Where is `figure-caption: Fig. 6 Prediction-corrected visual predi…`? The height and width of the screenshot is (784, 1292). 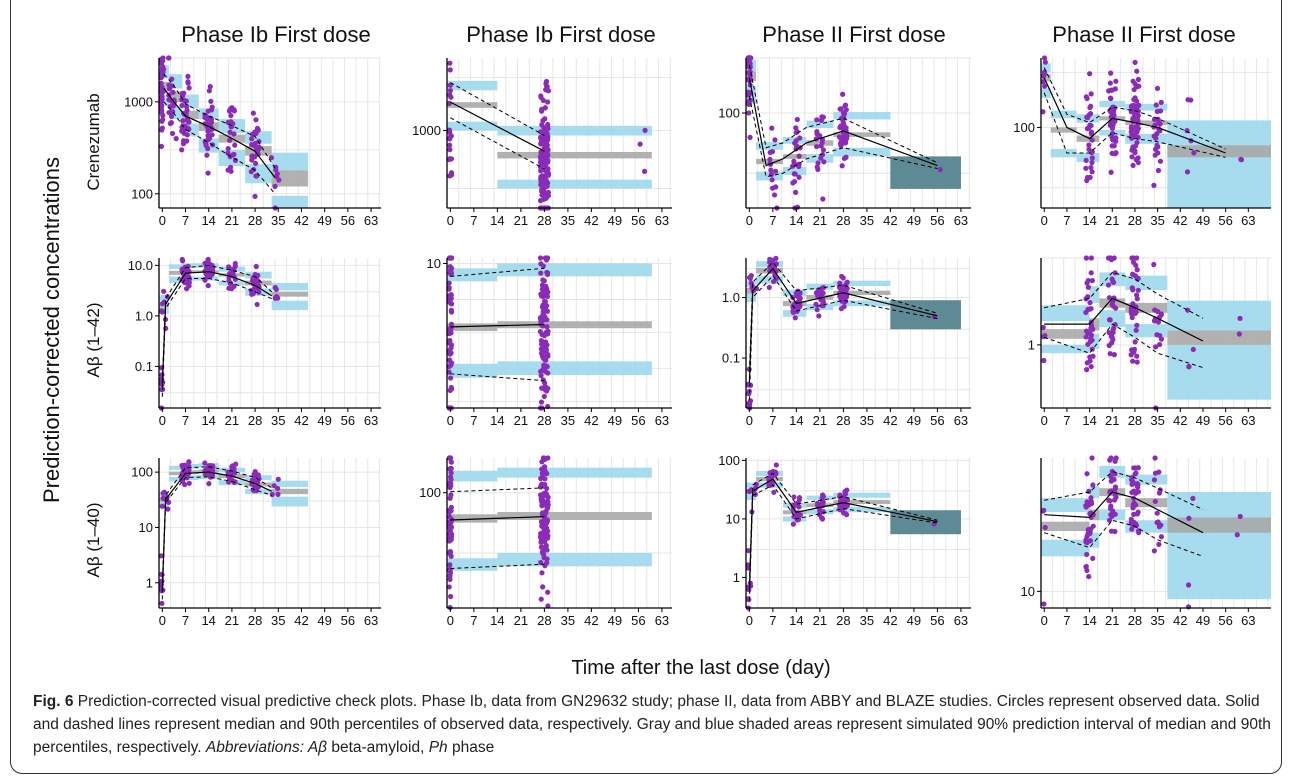 figure-caption: Fig. 6 Prediction-corrected visual predi… is located at coordinates (658, 724).